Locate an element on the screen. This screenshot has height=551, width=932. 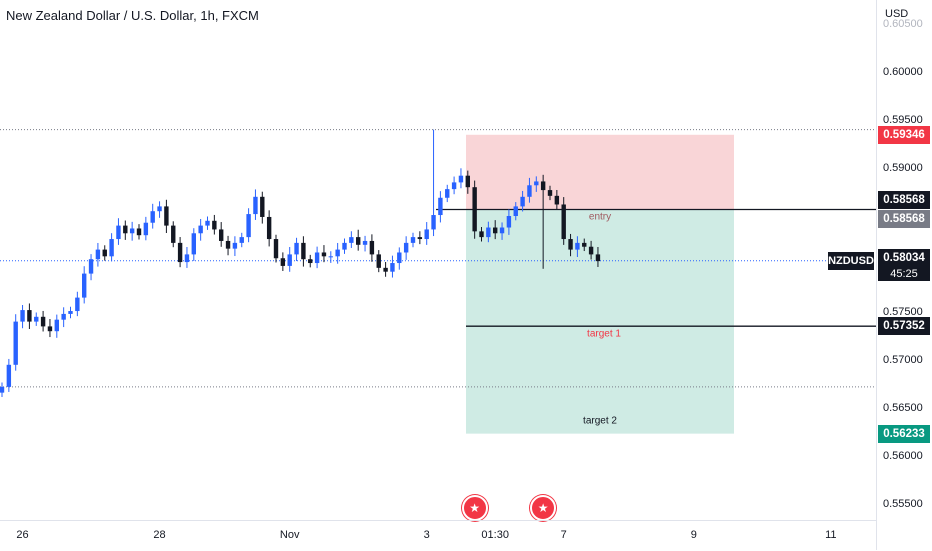
entry-price-tag: 0.58568 is located at coordinates (904, 199).